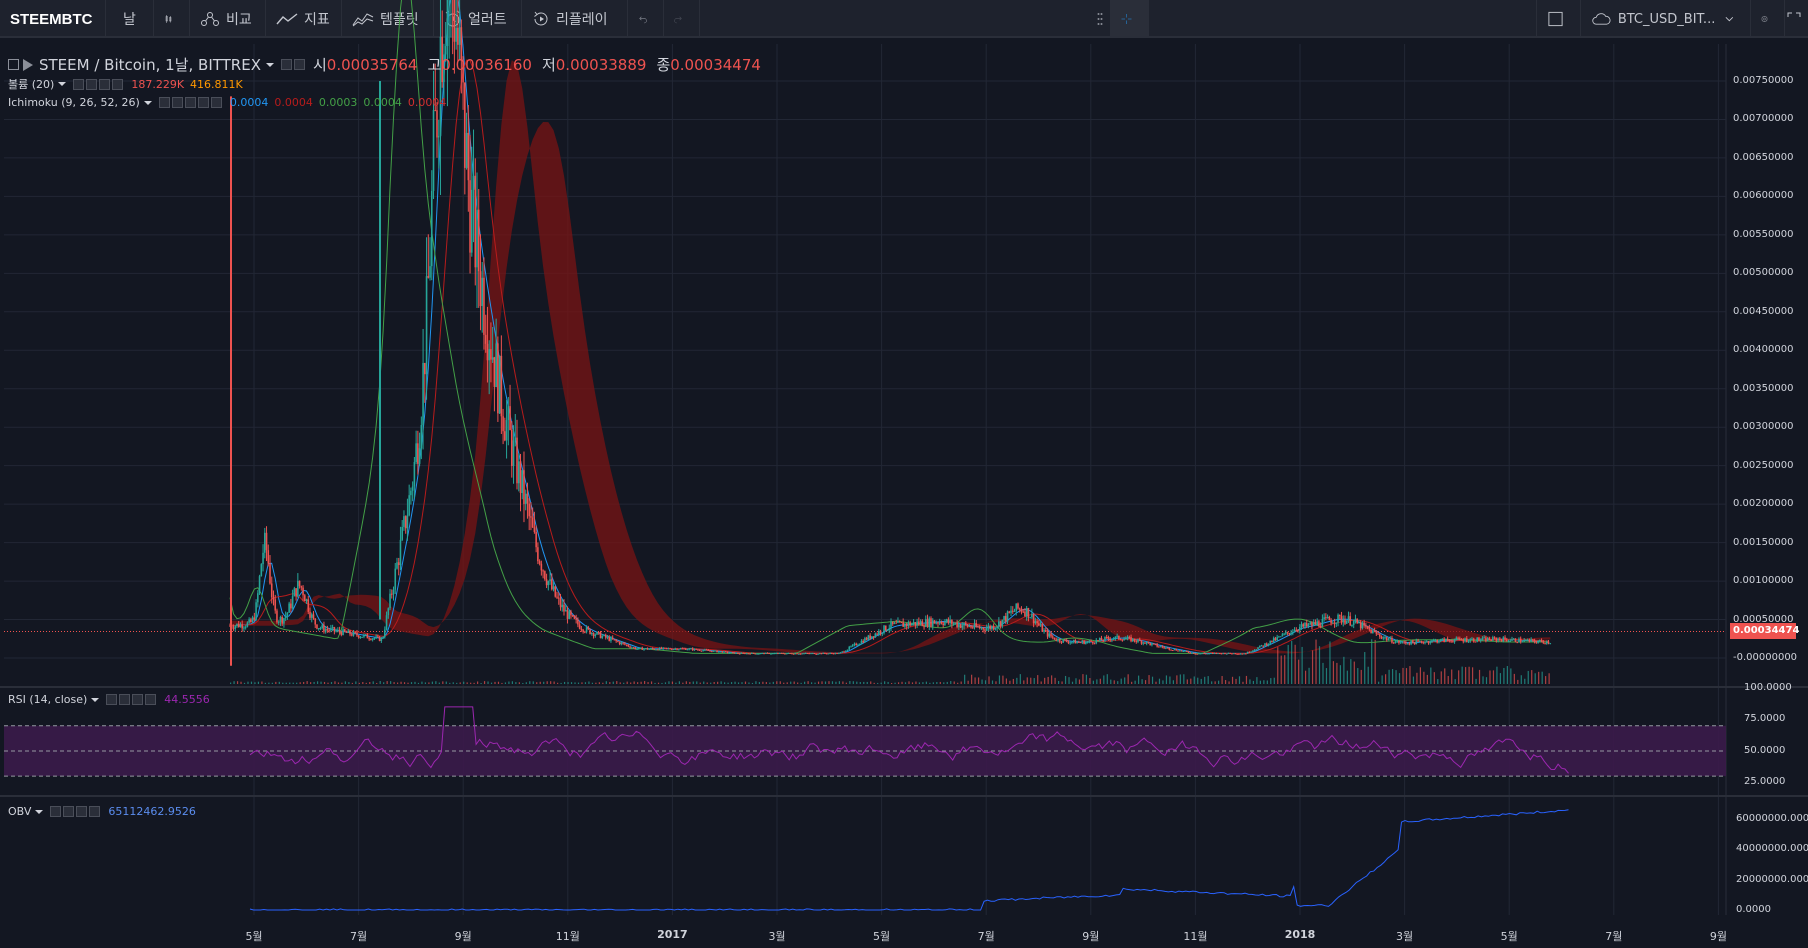 This screenshot has height=948, width=1808. What do you see at coordinates (1772, 818) in the screenshot?
I see `obv-tick-label: 60000000.0000` at bounding box center [1772, 818].